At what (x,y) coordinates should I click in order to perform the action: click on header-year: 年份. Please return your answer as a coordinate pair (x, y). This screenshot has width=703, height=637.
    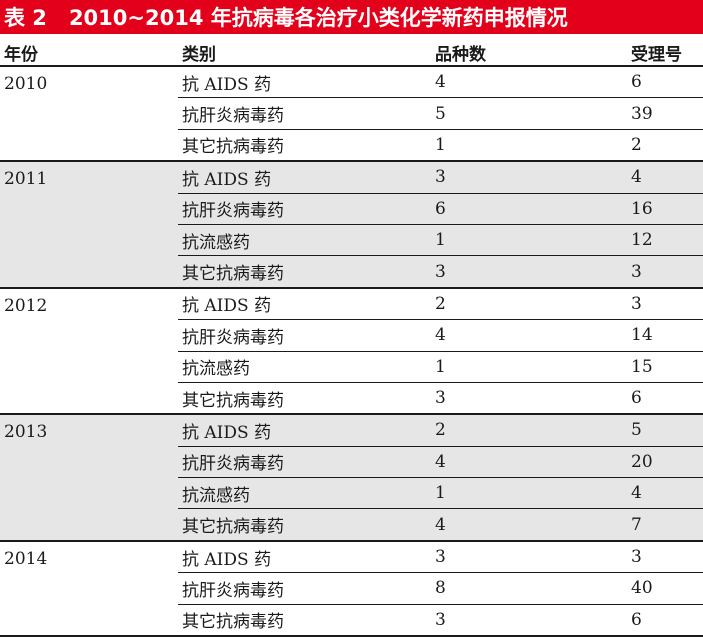
    Looking at the image, I should click on (21, 55).